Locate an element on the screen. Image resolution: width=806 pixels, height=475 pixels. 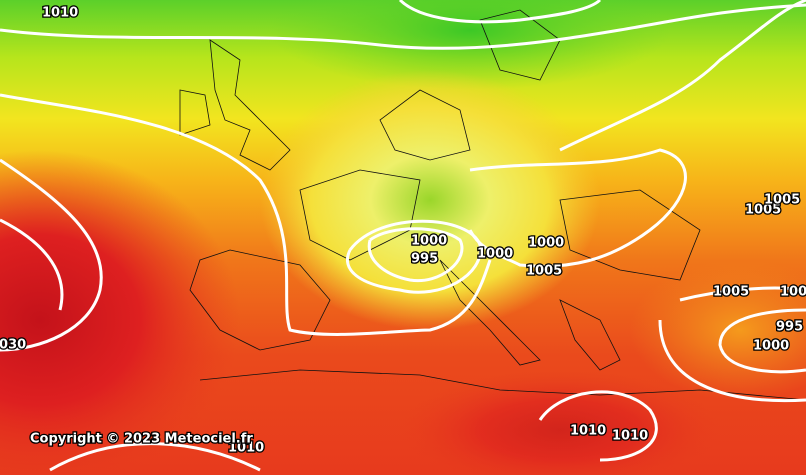
low-north is located at coordinates (470, 45).